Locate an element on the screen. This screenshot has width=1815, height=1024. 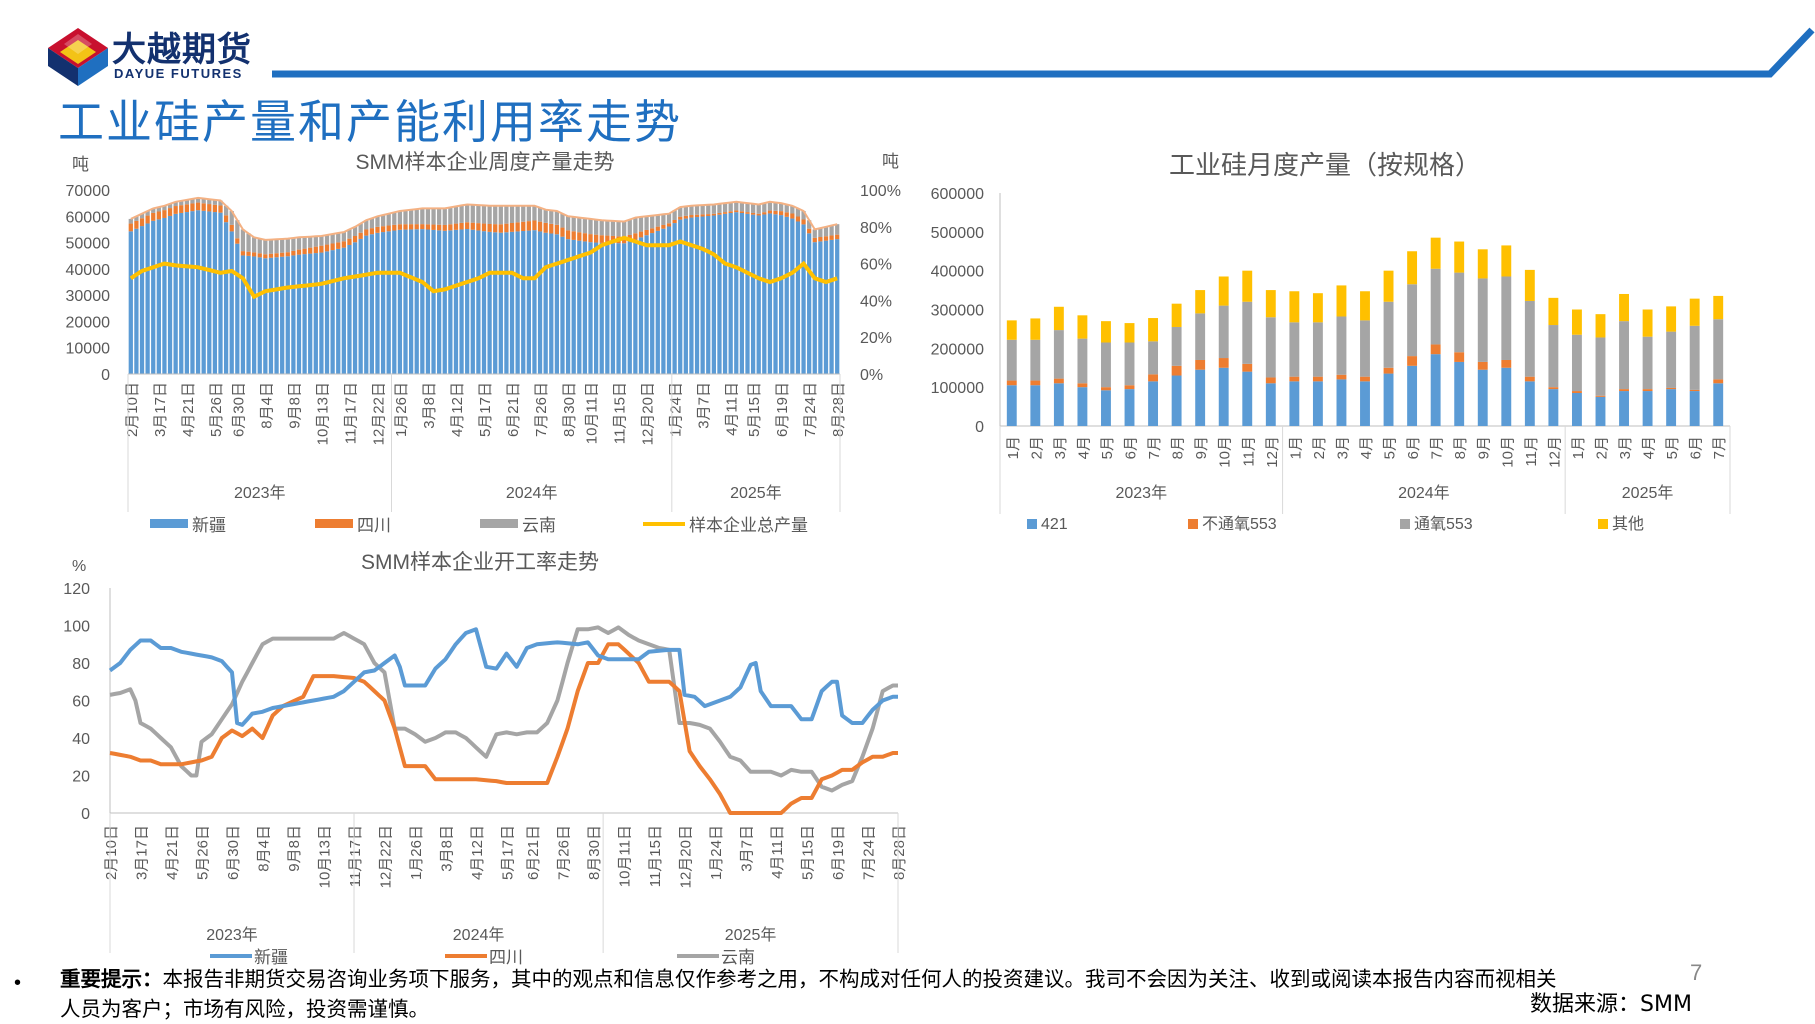
x-tick-label: 6月21日 is located at coordinates (513, 409).